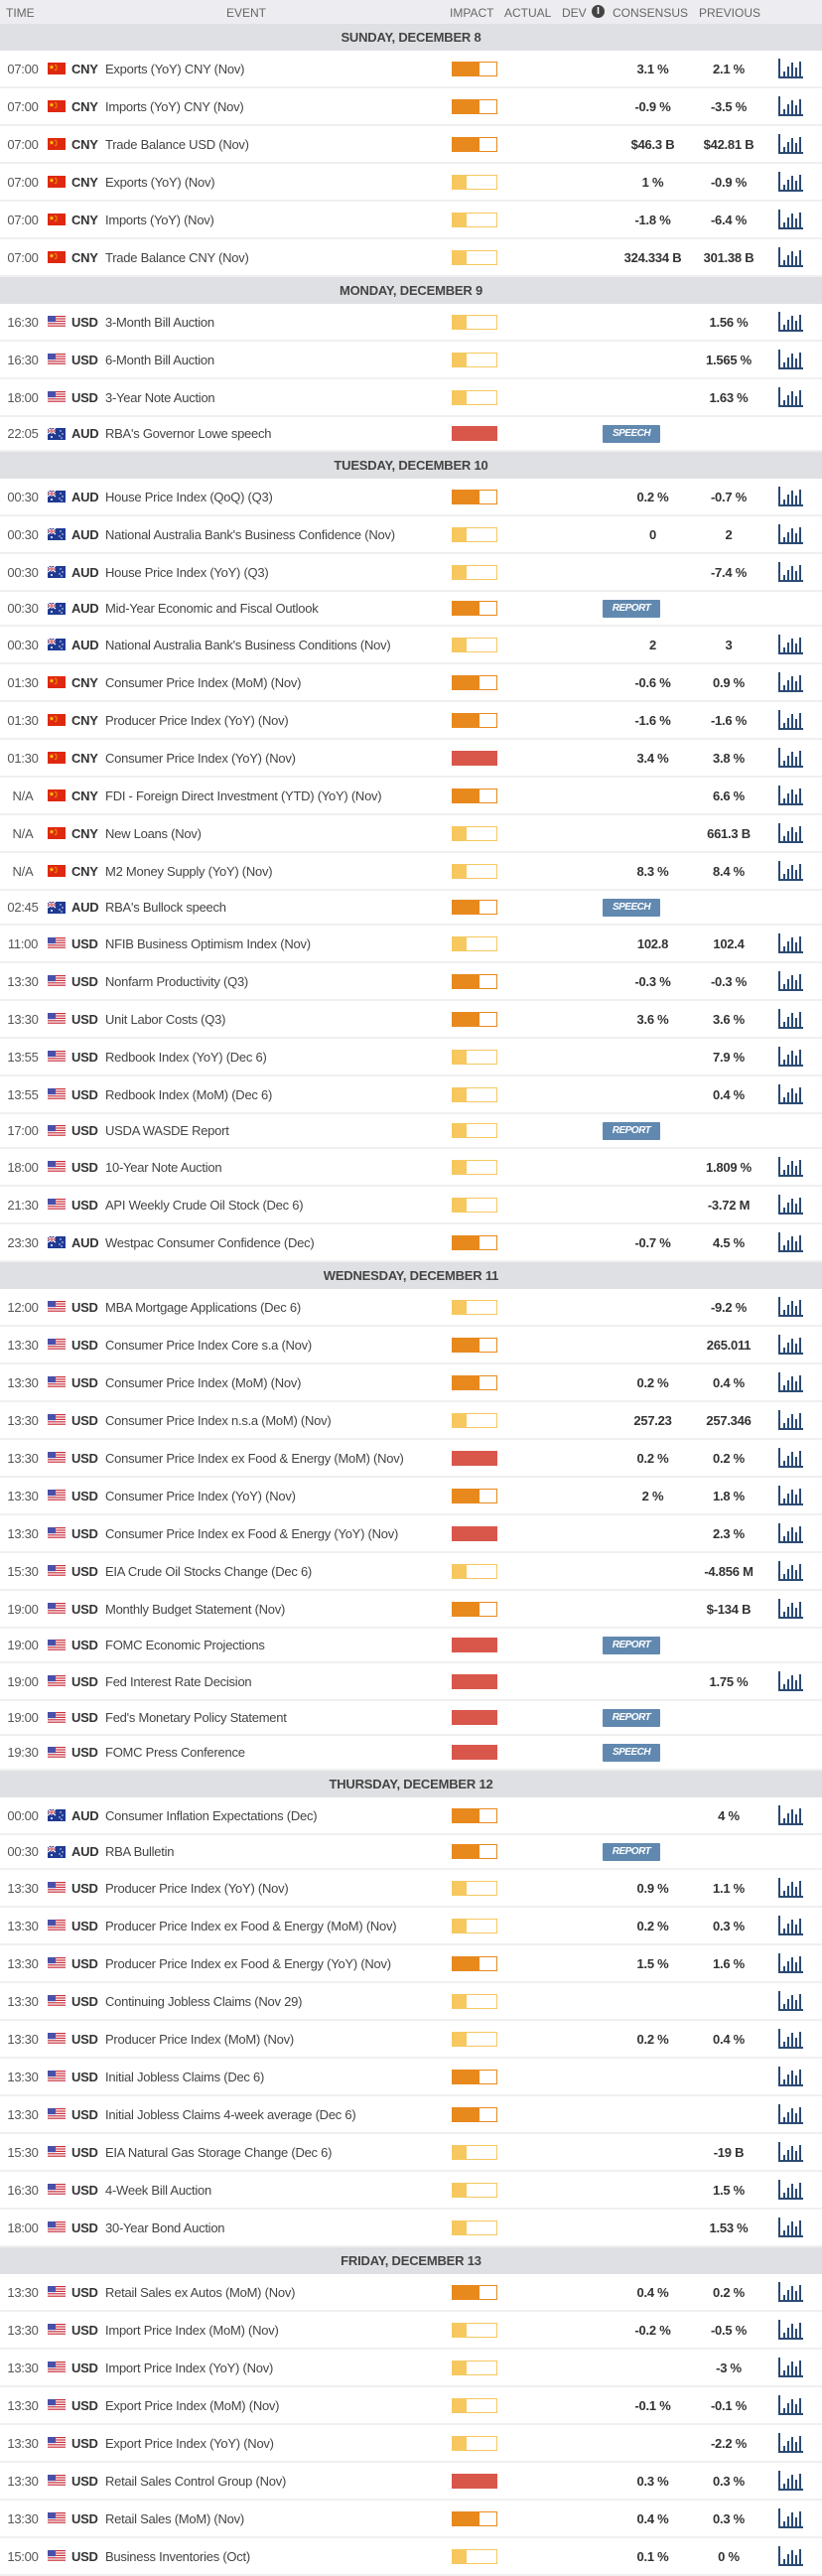 The height and width of the screenshot is (2576, 822). Describe the element at coordinates (411, 1852) in the screenshot. I see `event-row: 00:30 AUD RBA Bulletin REPORT` at that location.